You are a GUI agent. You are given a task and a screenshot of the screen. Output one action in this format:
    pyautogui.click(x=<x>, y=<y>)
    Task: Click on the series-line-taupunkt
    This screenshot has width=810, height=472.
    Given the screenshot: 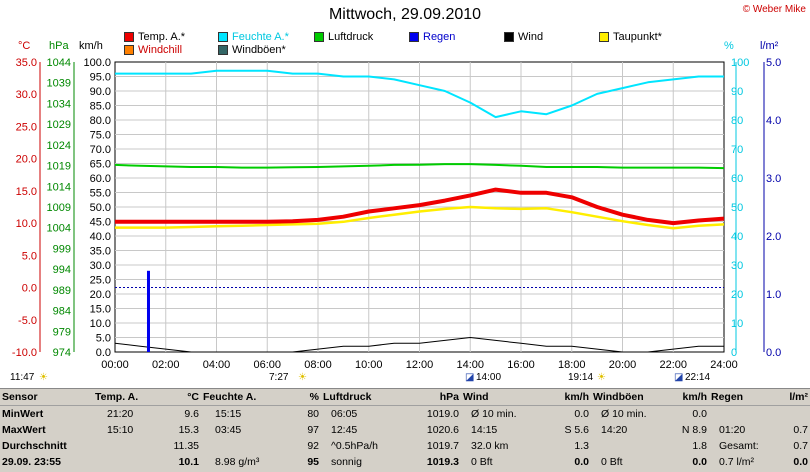 What is the action you would take?
    pyautogui.click(x=420, y=217)
    